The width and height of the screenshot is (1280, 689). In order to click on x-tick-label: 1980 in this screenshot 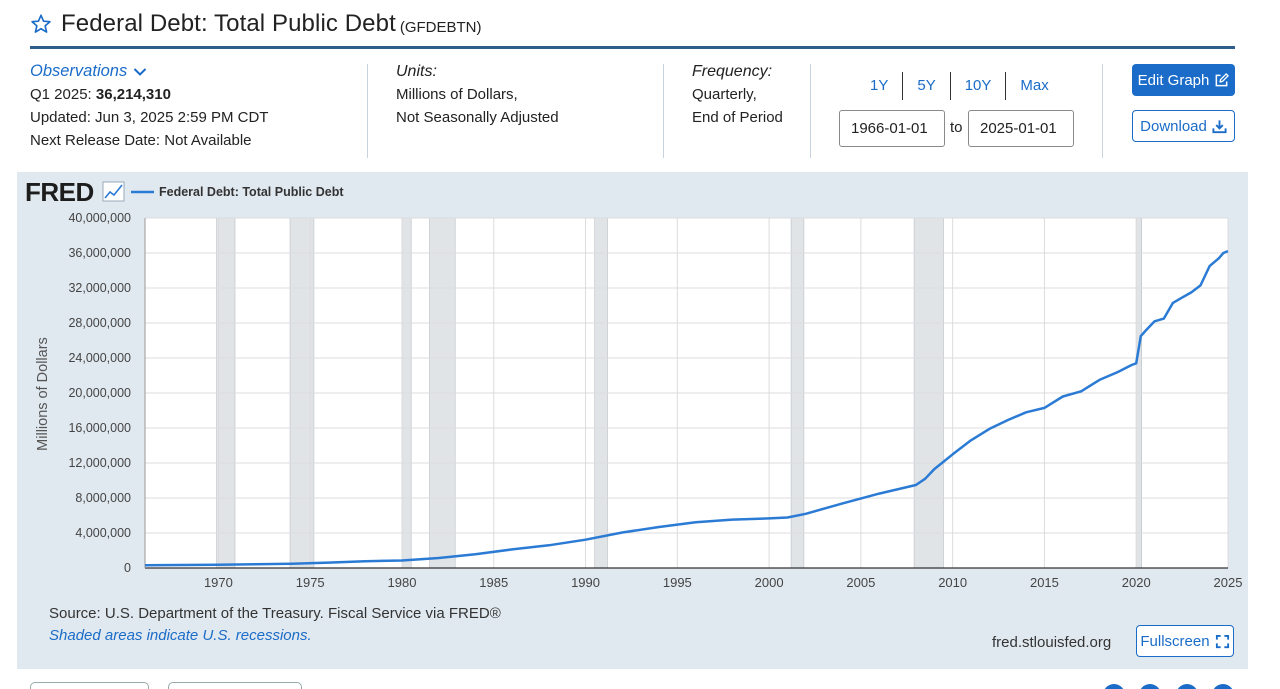, I will do `click(402, 582)`.